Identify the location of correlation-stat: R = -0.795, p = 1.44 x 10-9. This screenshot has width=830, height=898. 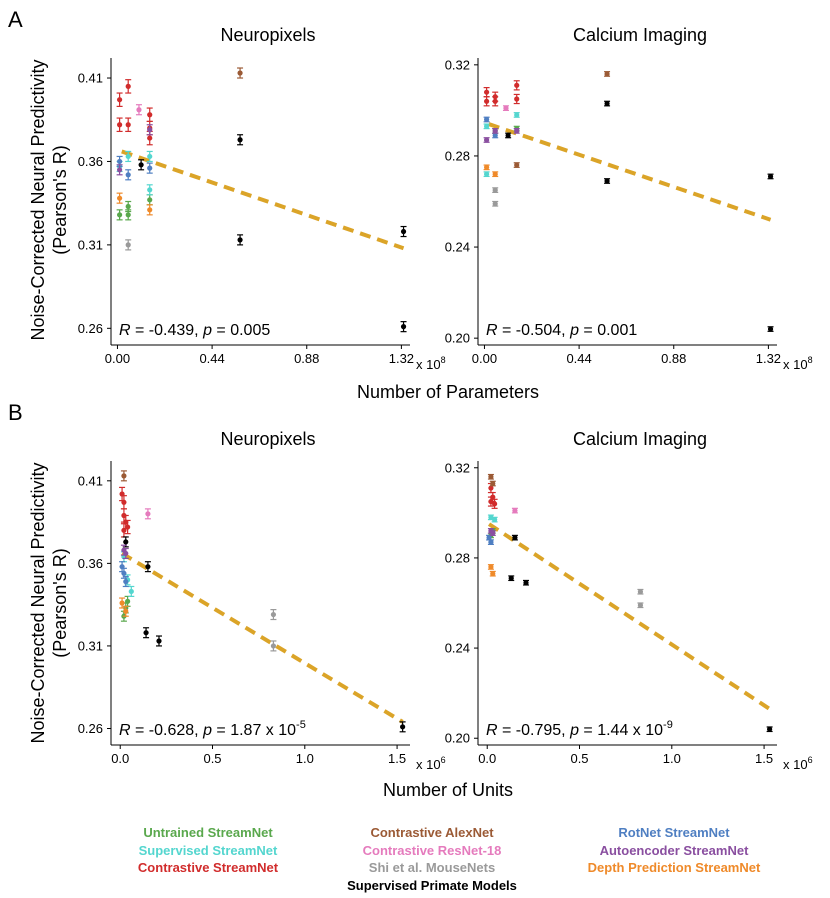
(579, 729).